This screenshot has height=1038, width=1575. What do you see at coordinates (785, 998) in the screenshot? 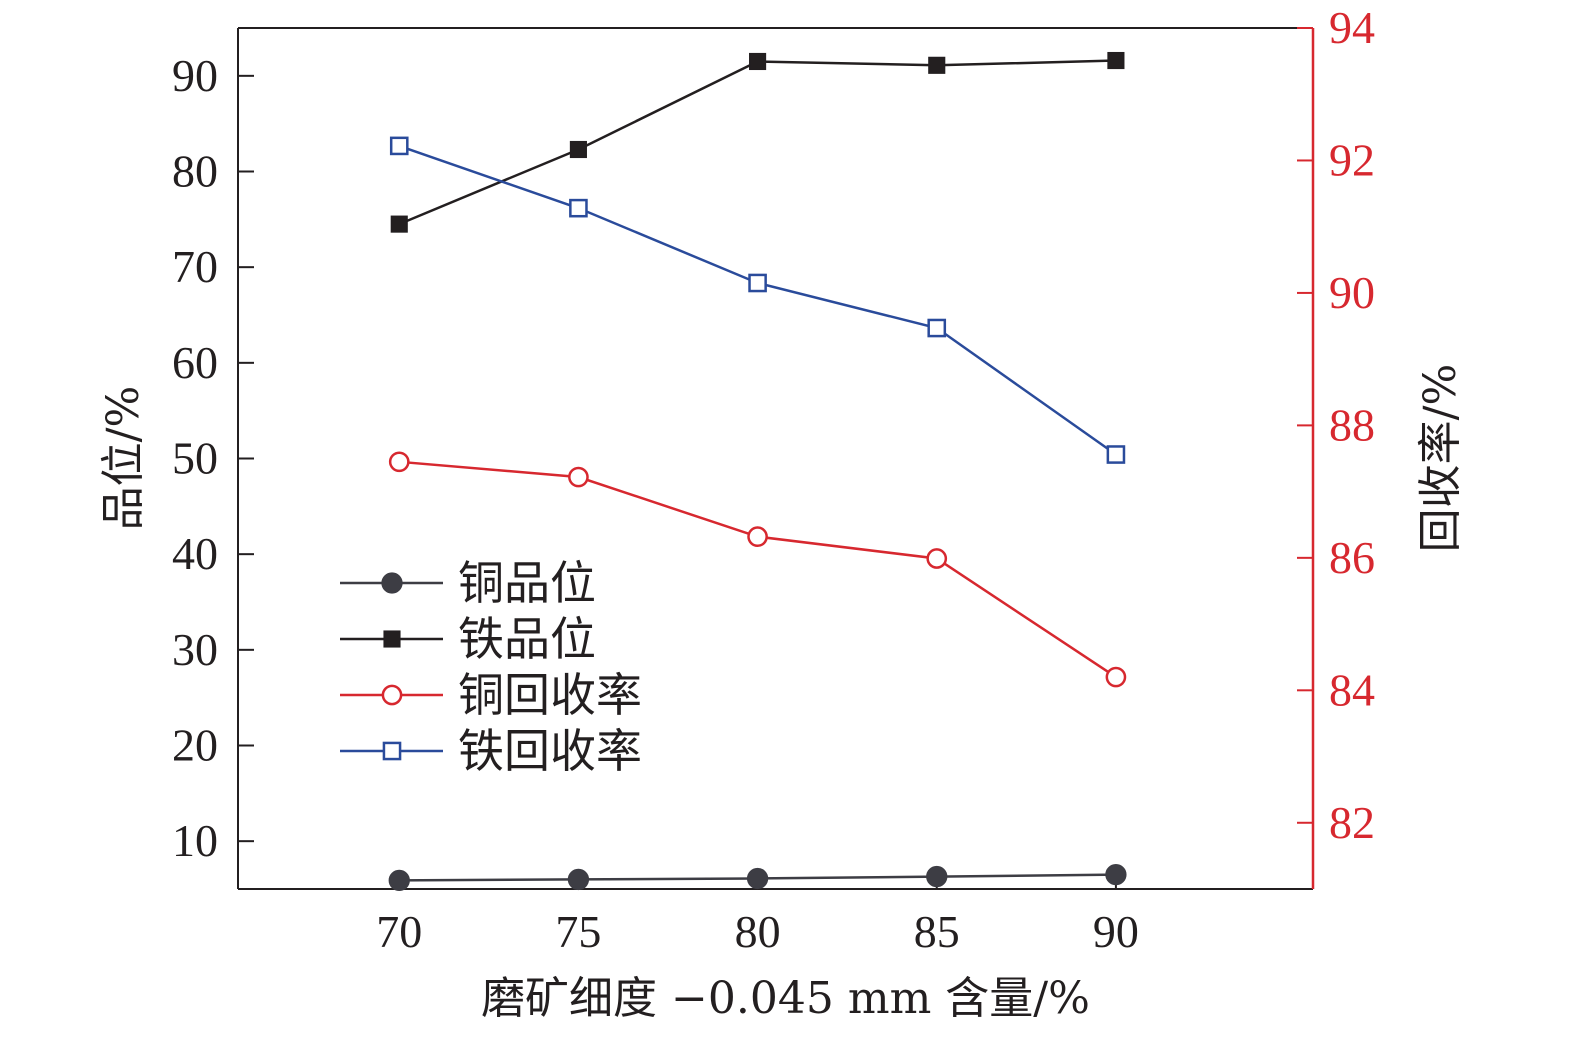
I see `x-axis-title: 磨矿细度 −0.045 mm 含量/%` at bounding box center [785, 998].